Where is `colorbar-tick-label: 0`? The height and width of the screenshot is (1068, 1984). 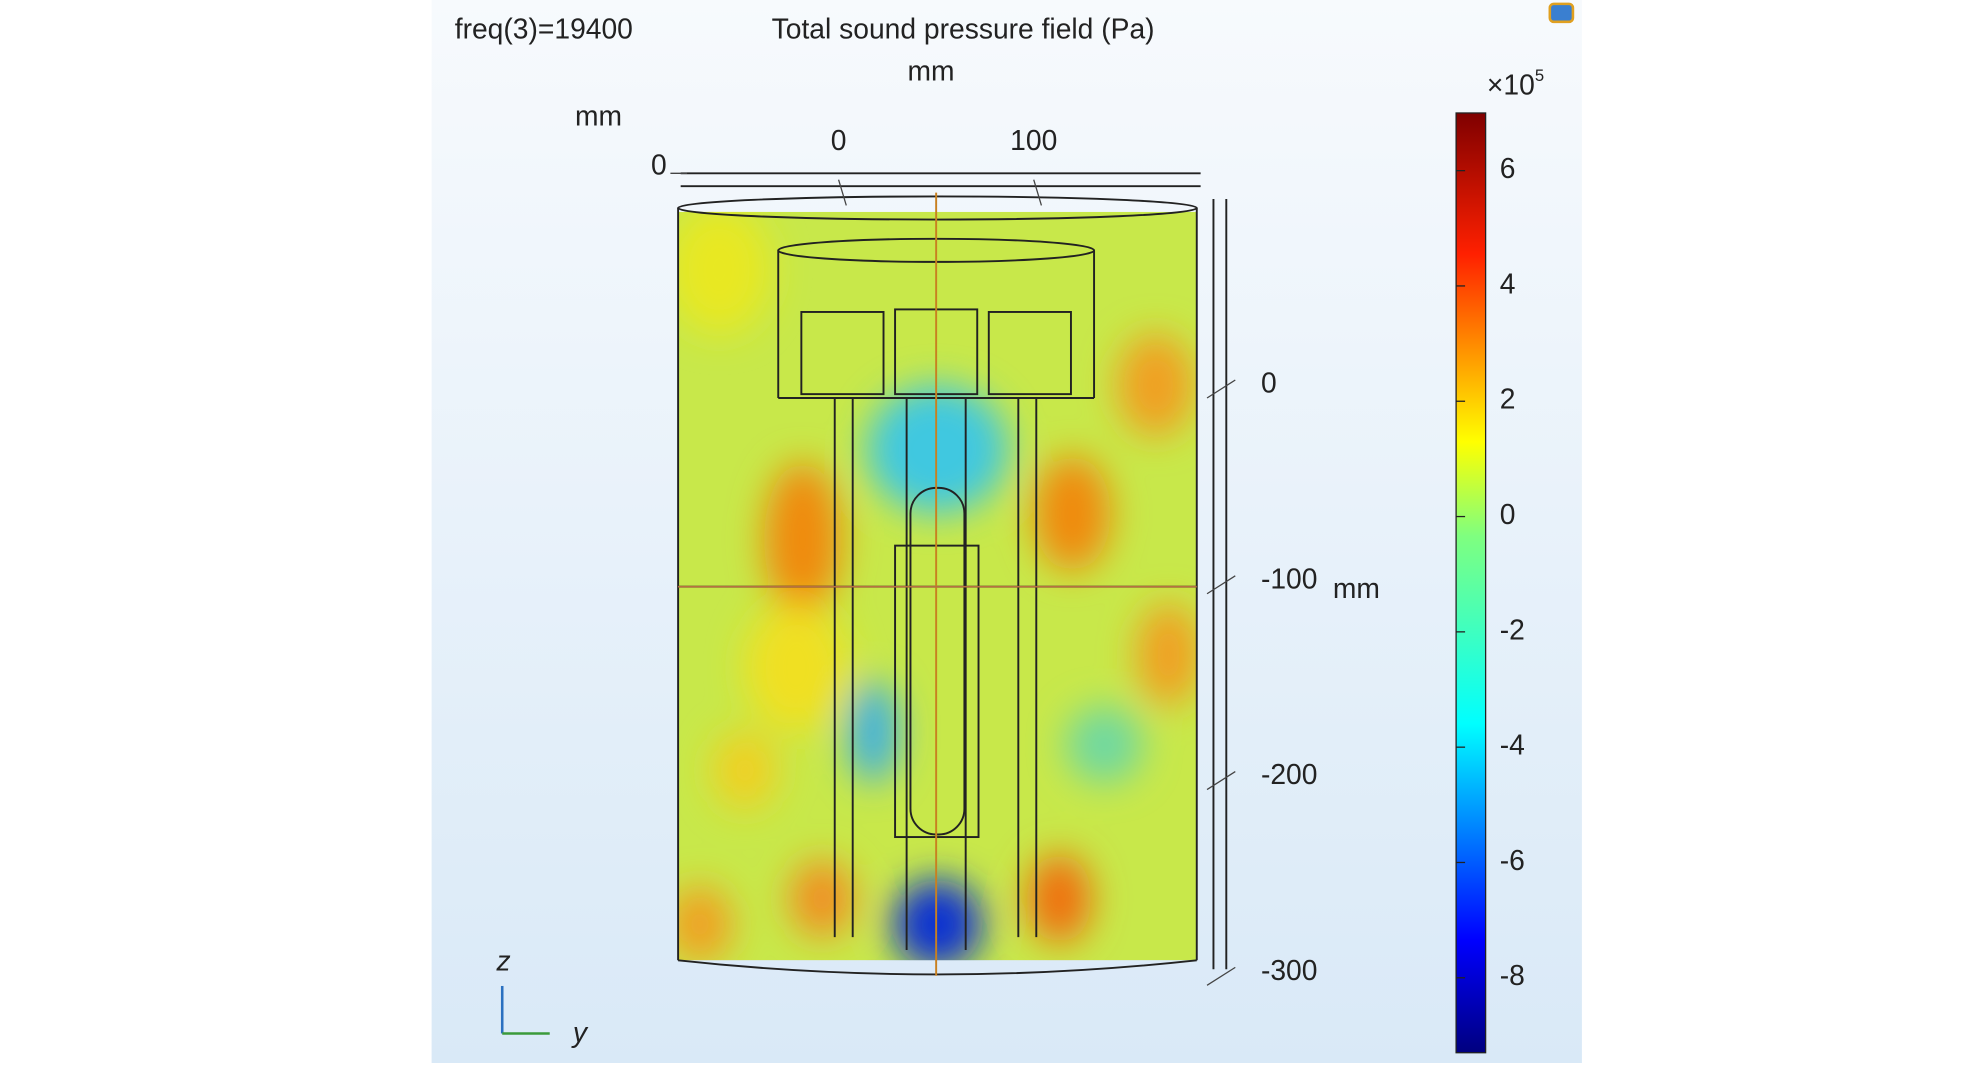 colorbar-tick-label: 0 is located at coordinates (1508, 514).